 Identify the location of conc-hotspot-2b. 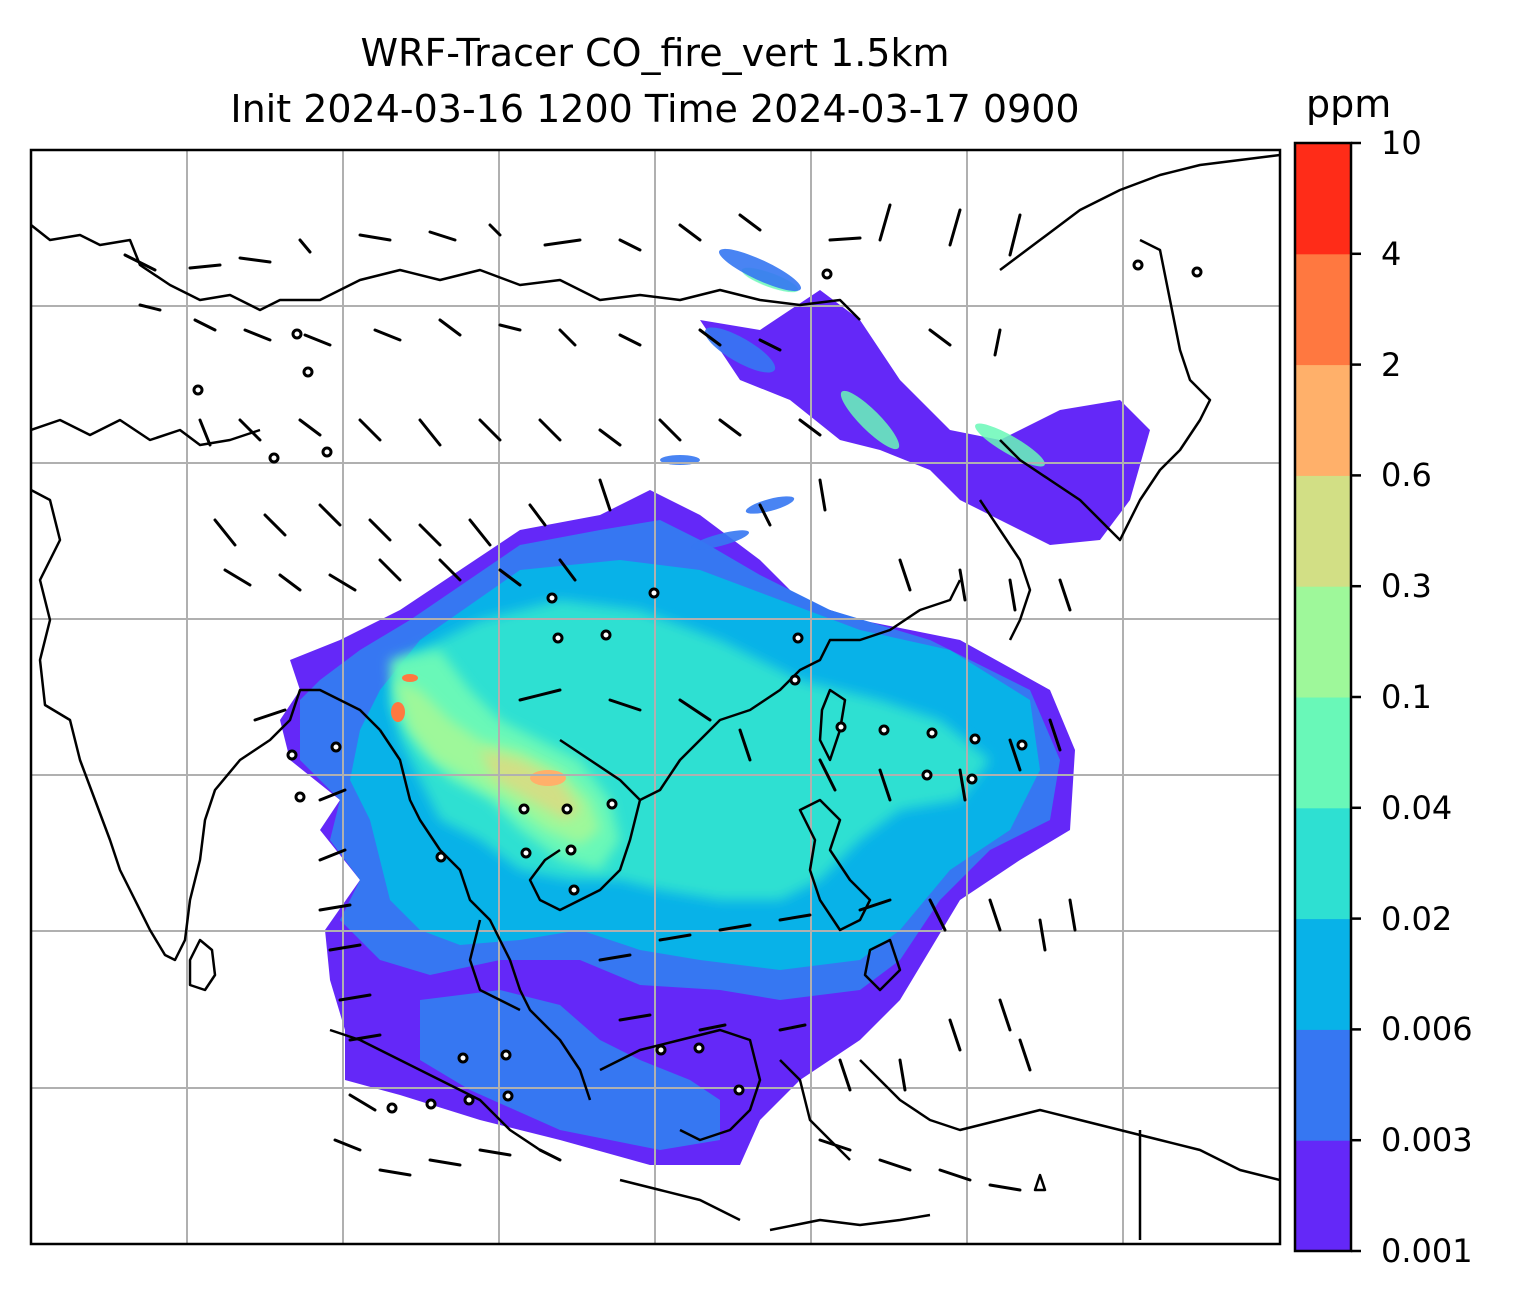
(410, 678).